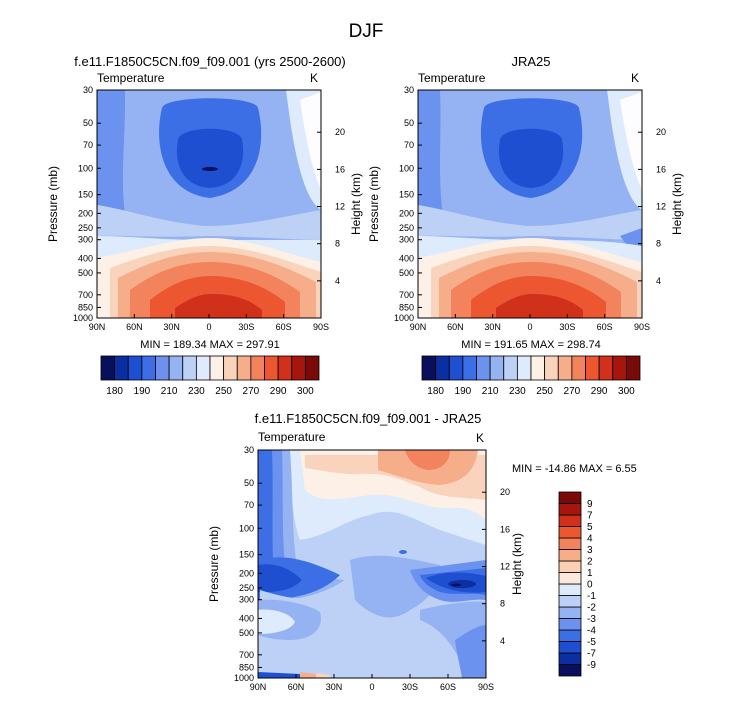 The image size is (733, 701). Describe the element at coordinates (366, 31) in the screenshot. I see `figure-title: DJF` at that location.